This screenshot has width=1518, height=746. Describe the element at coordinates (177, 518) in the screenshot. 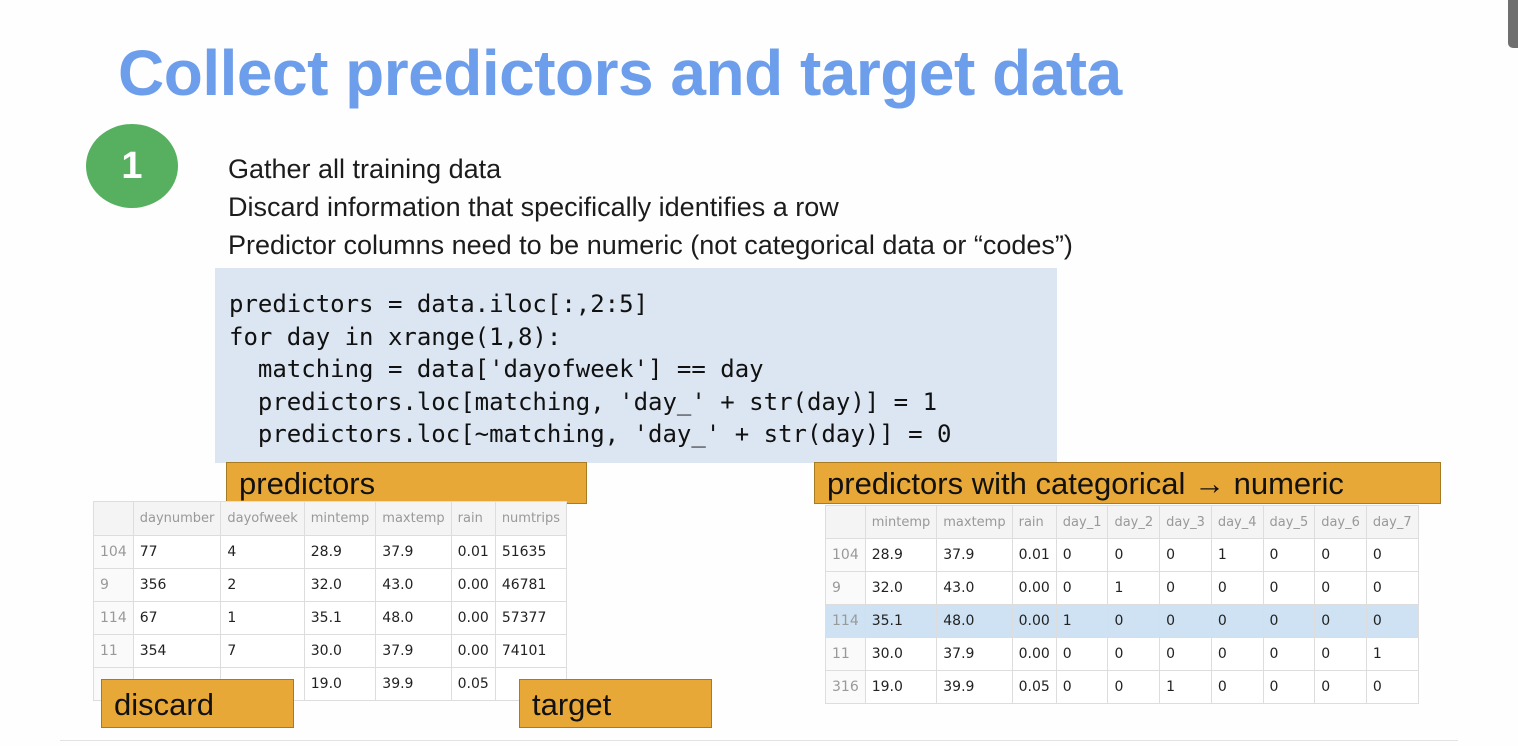

I see `column-header: daynumber` at that location.